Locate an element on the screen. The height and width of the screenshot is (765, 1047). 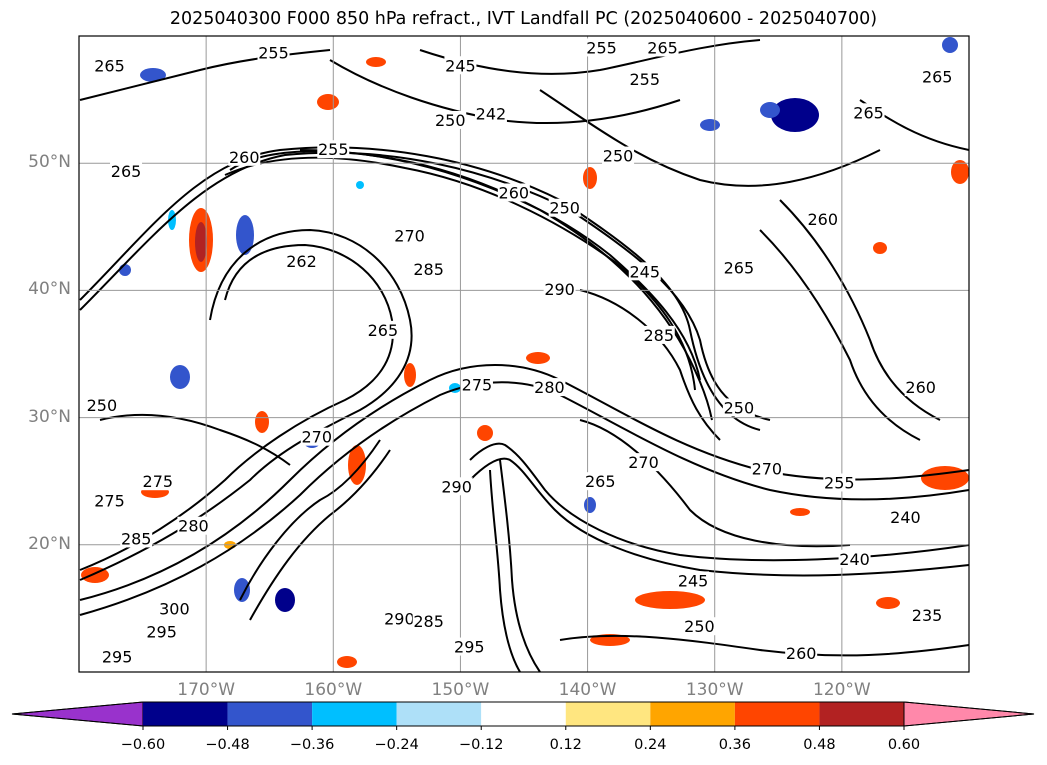
contour-label: 262 is located at coordinates (301, 261).